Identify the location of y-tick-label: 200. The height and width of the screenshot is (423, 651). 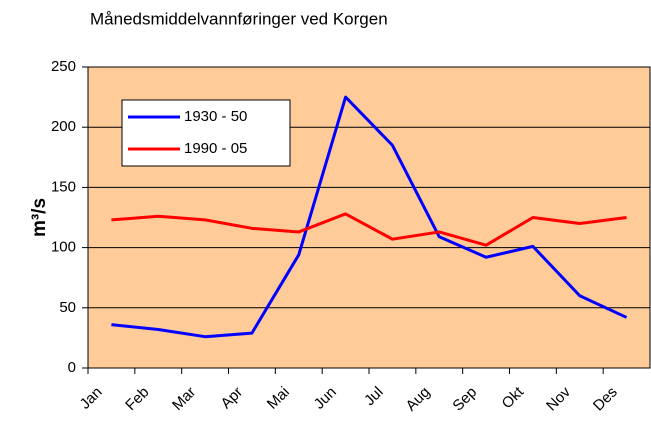
(63, 126).